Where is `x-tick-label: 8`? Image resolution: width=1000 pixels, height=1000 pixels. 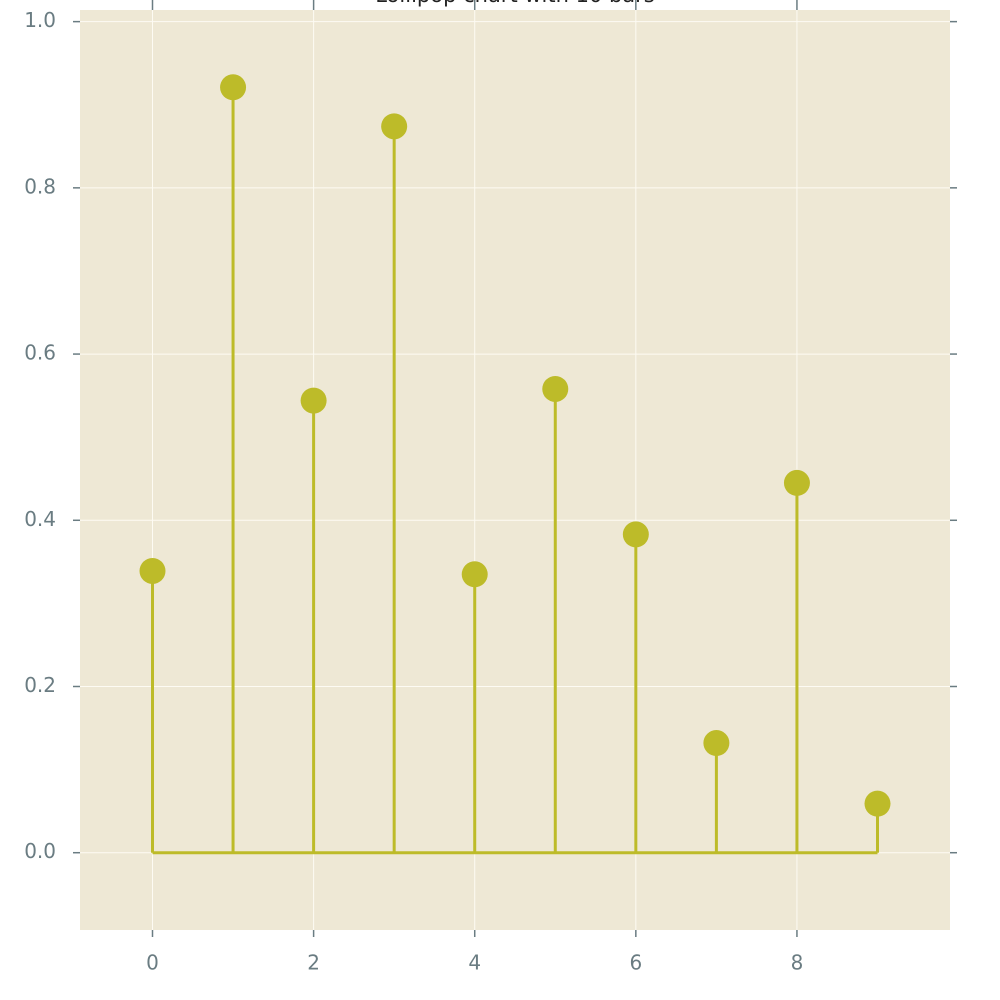 x-tick-label: 8 is located at coordinates (797, 963).